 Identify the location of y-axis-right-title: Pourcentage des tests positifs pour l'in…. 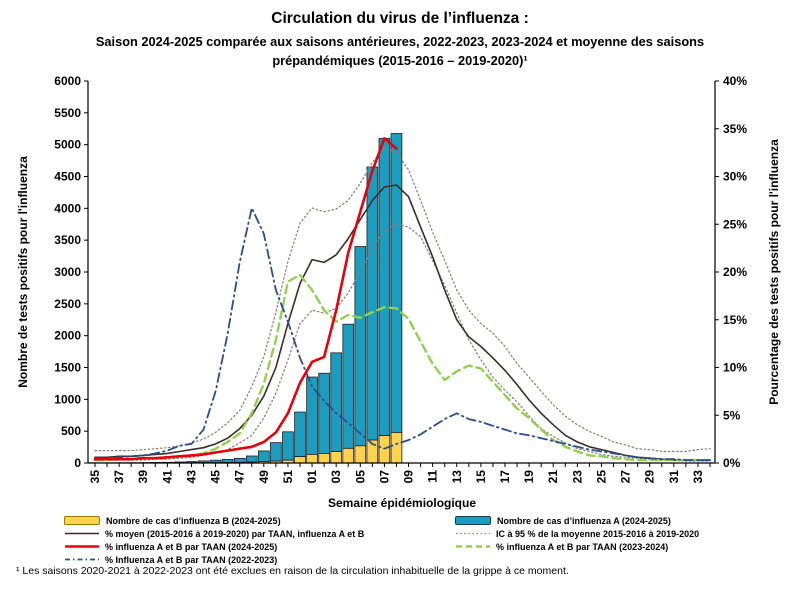
(774, 272).